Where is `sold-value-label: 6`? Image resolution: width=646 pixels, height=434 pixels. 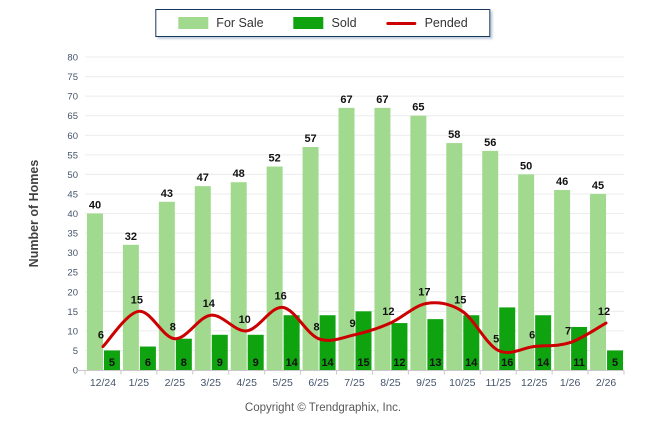
sold-value-label: 6 is located at coordinates (148, 363).